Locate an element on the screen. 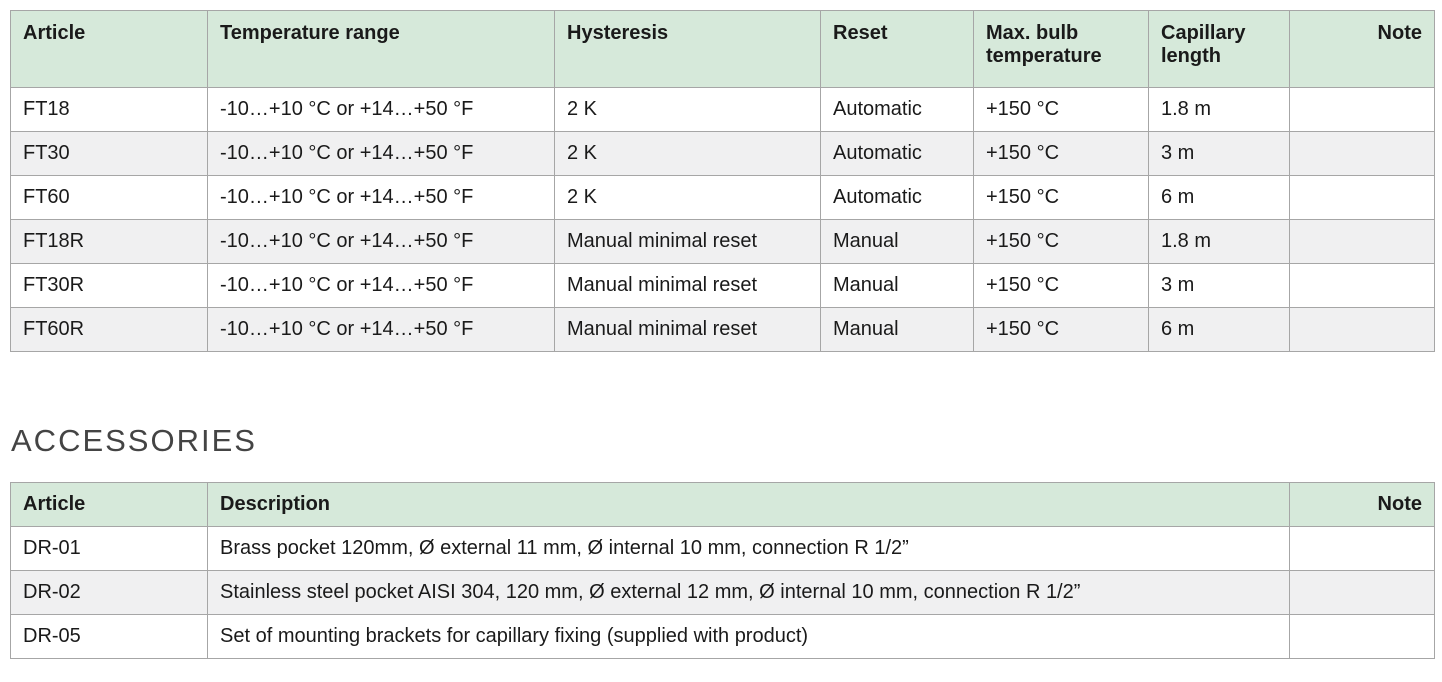 This screenshot has height=682, width=1442. table-cell: FT18R is located at coordinates (109, 241).